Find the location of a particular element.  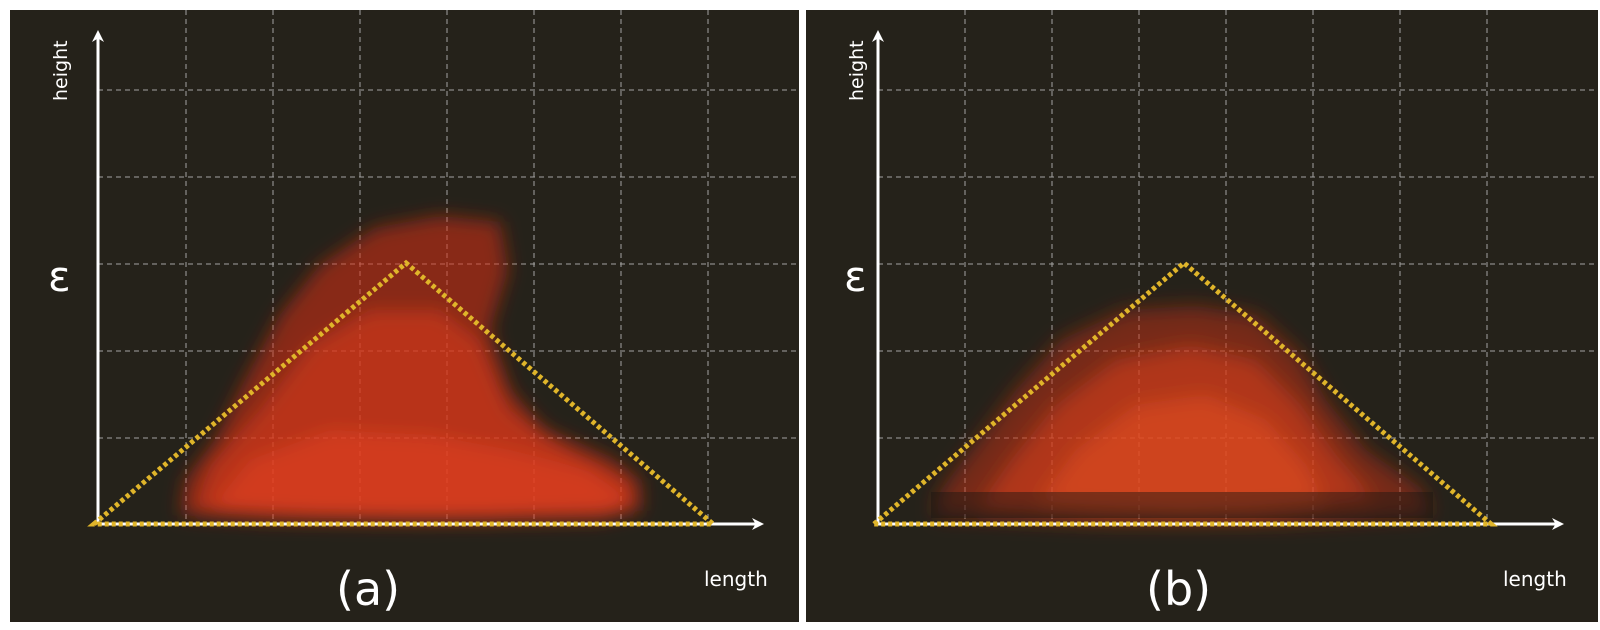

panel-caption: (a) is located at coordinates (368, 589).